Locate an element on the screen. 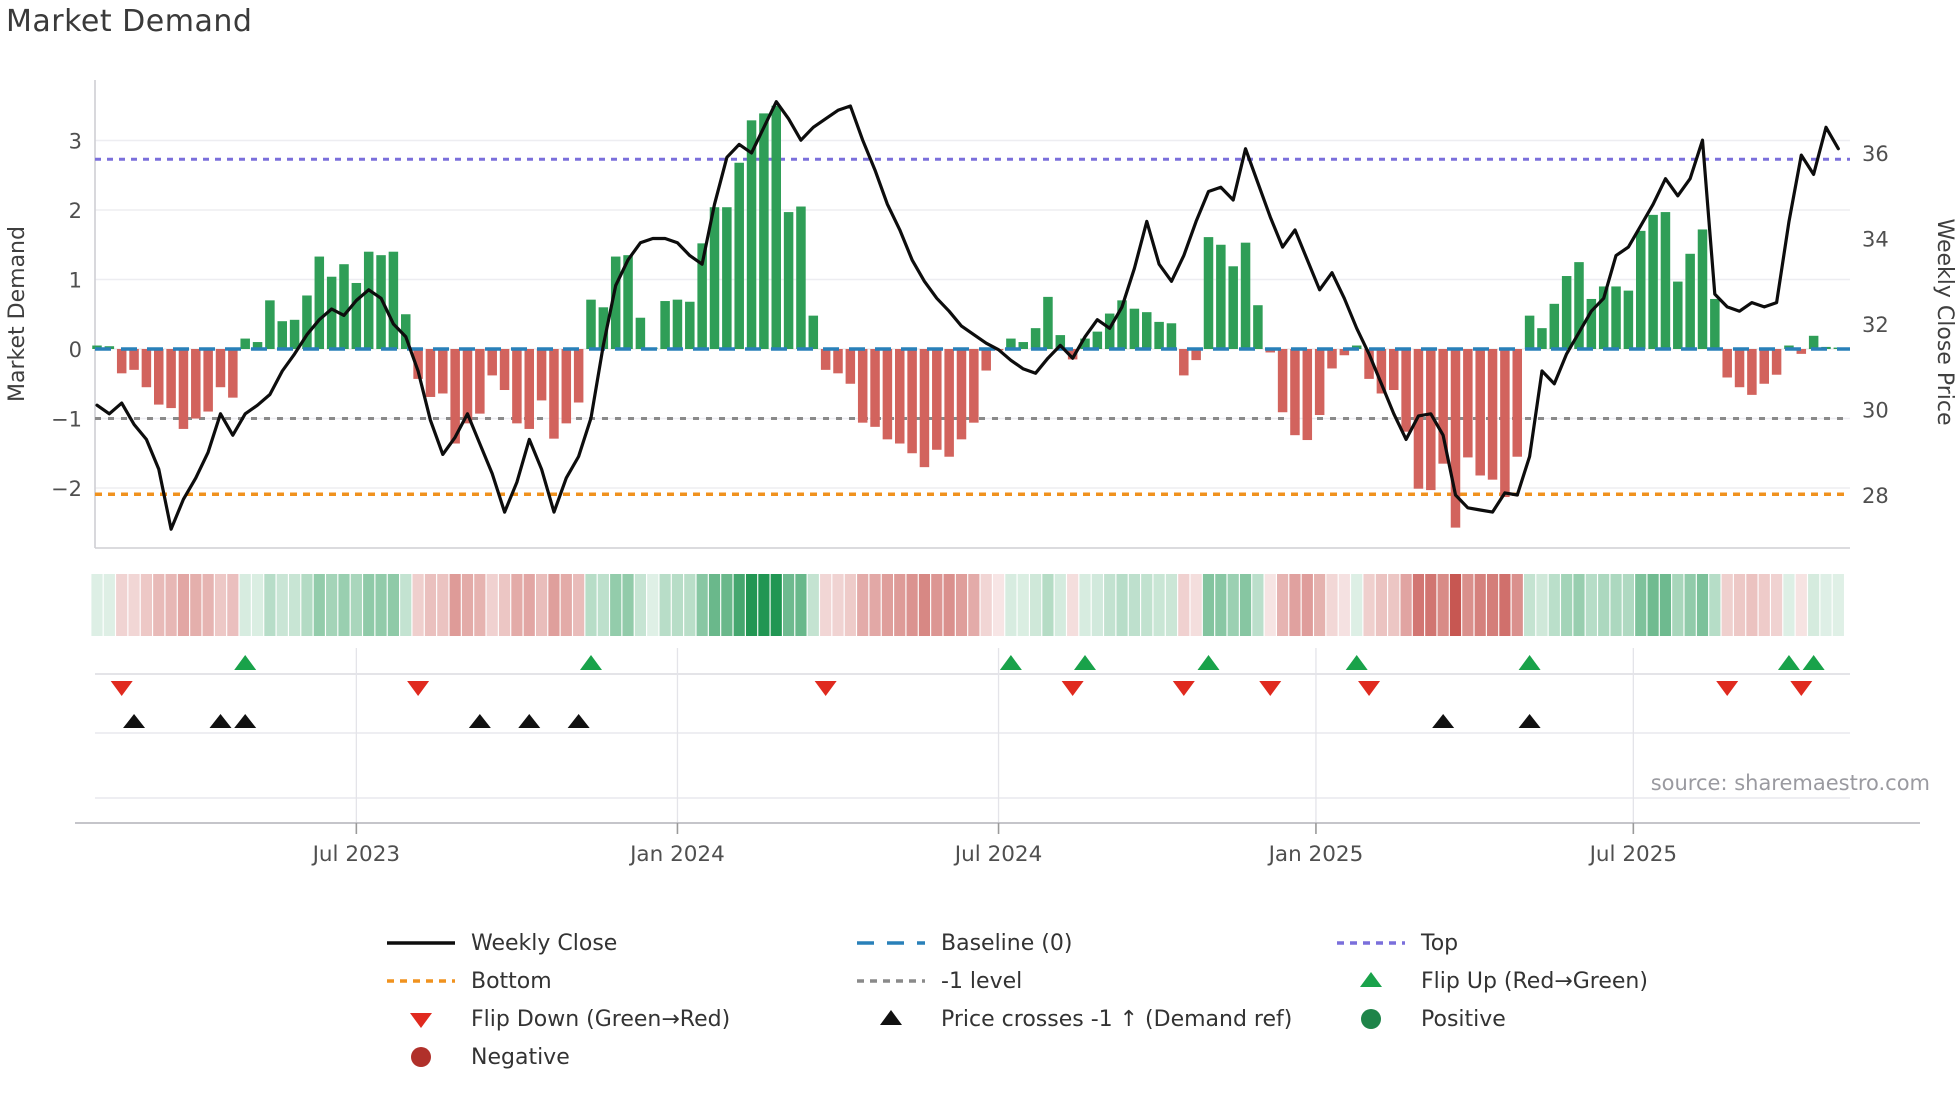  x-tick-label: Jul 2023 is located at coordinates (356, 854).